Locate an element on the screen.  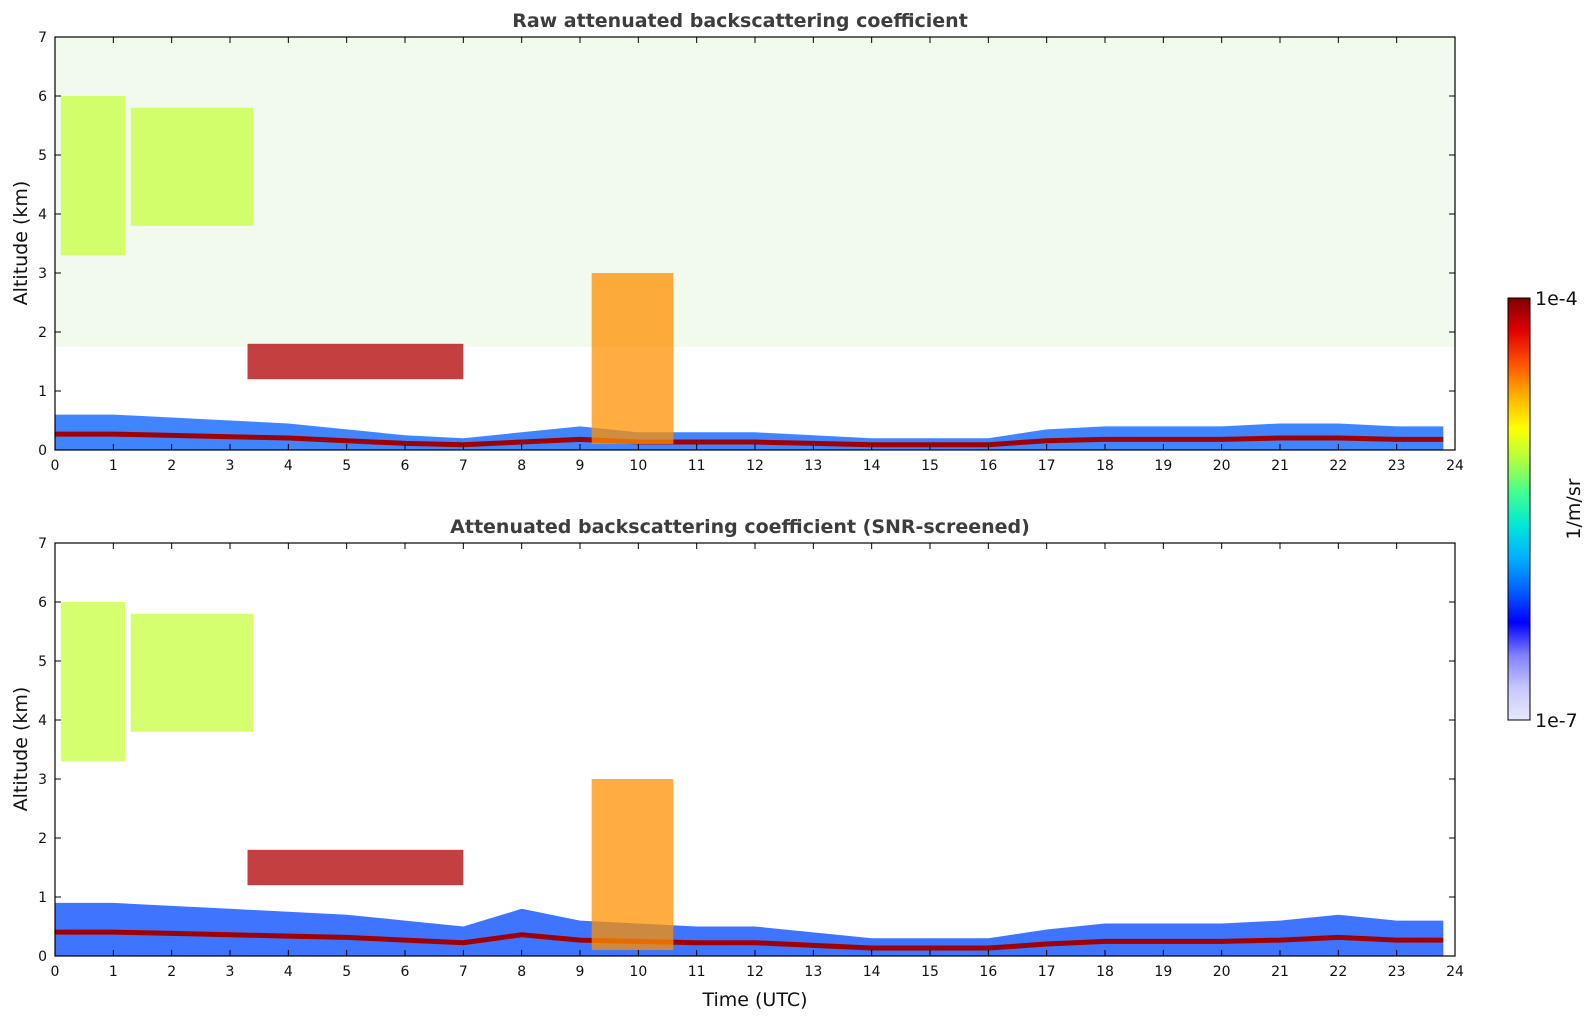
colorbar-min-label: 1e-7 is located at coordinates (1556, 721).